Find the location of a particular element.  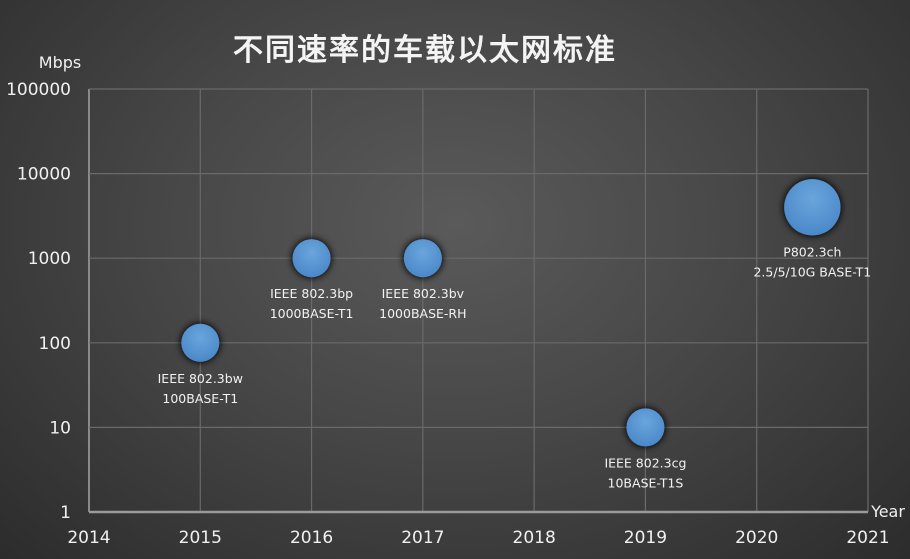

x-tick-label: 2018 is located at coordinates (534, 538).